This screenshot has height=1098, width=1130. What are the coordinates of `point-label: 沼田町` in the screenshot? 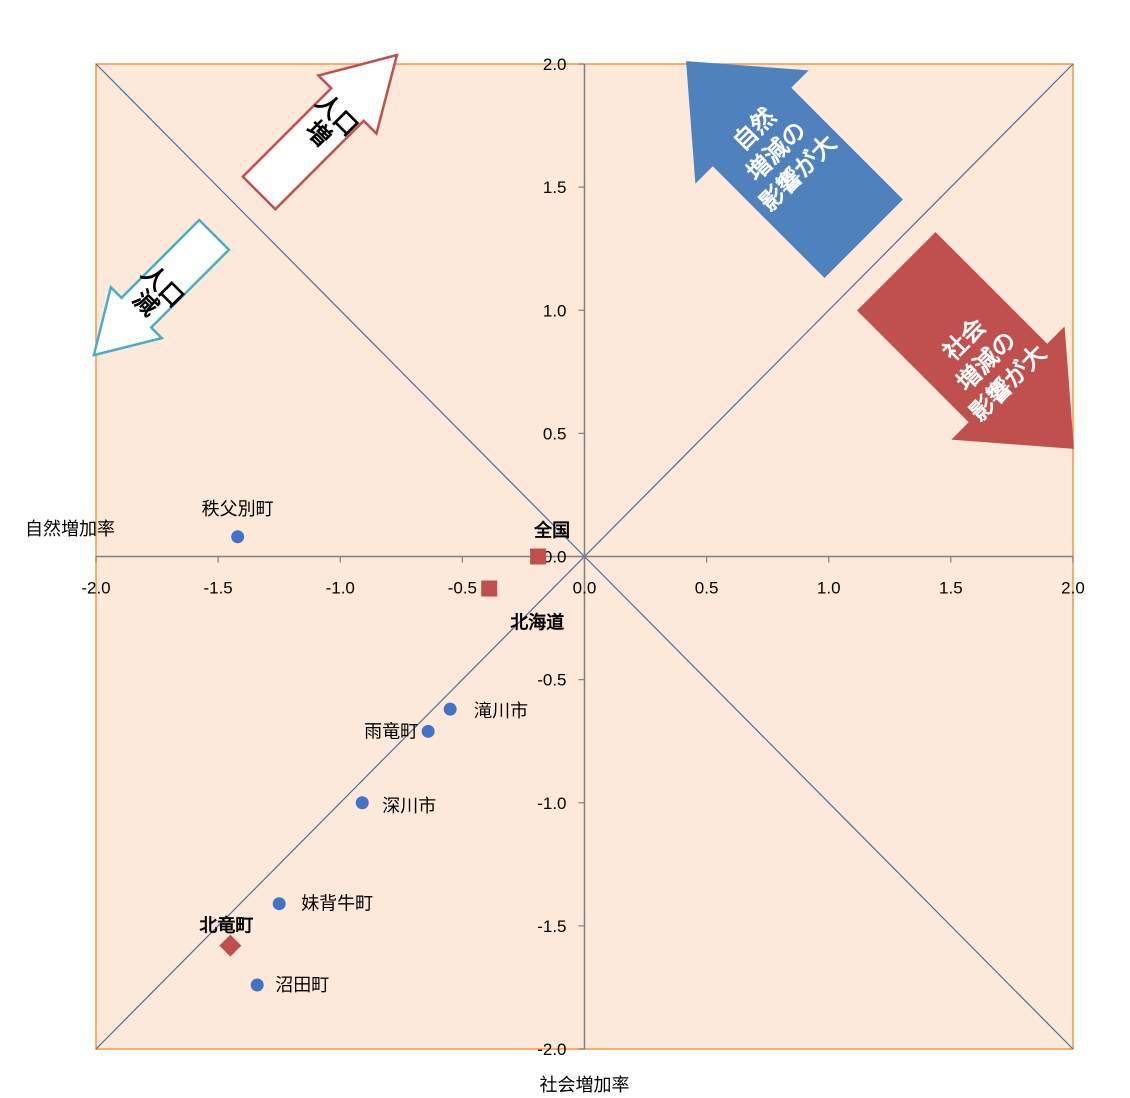 It's located at (302, 985).